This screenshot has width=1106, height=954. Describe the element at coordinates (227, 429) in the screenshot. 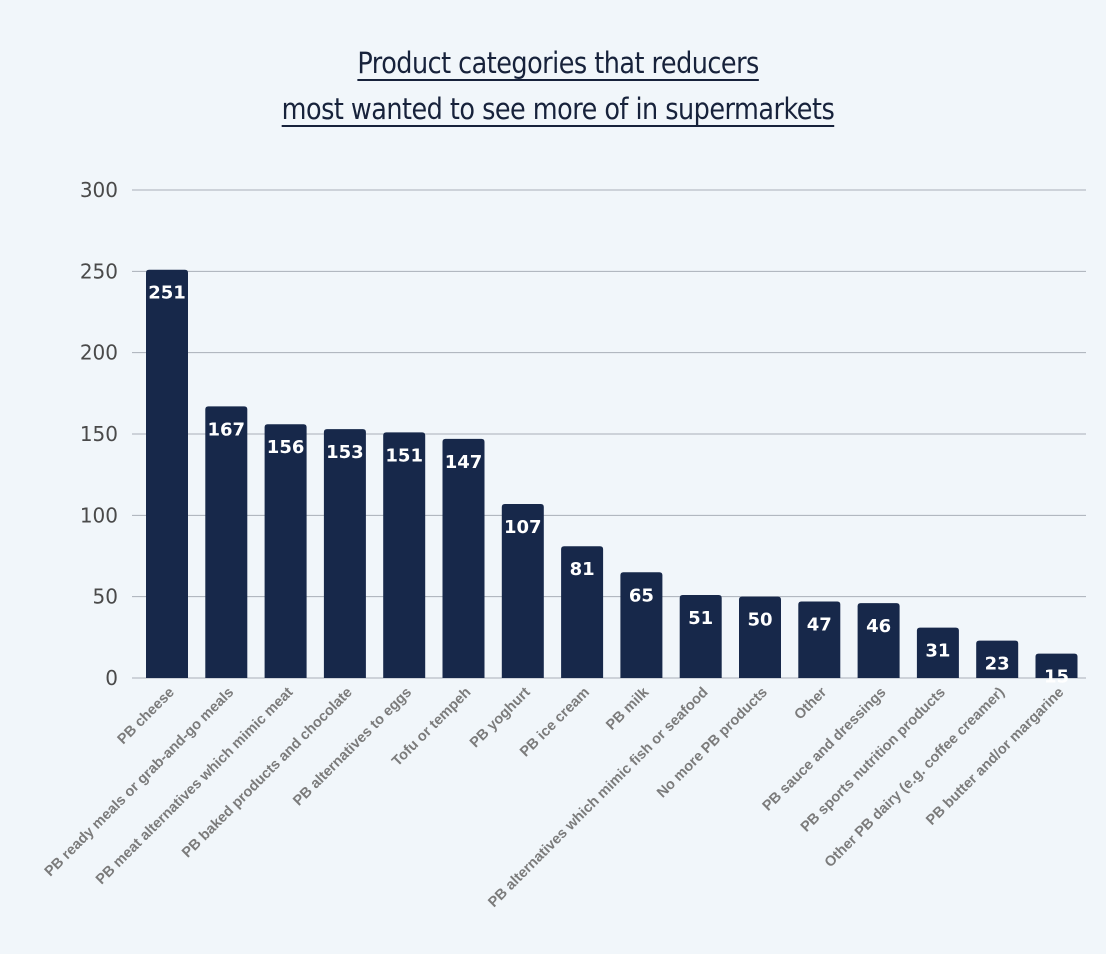

I see `bar-value-label: 167` at that location.